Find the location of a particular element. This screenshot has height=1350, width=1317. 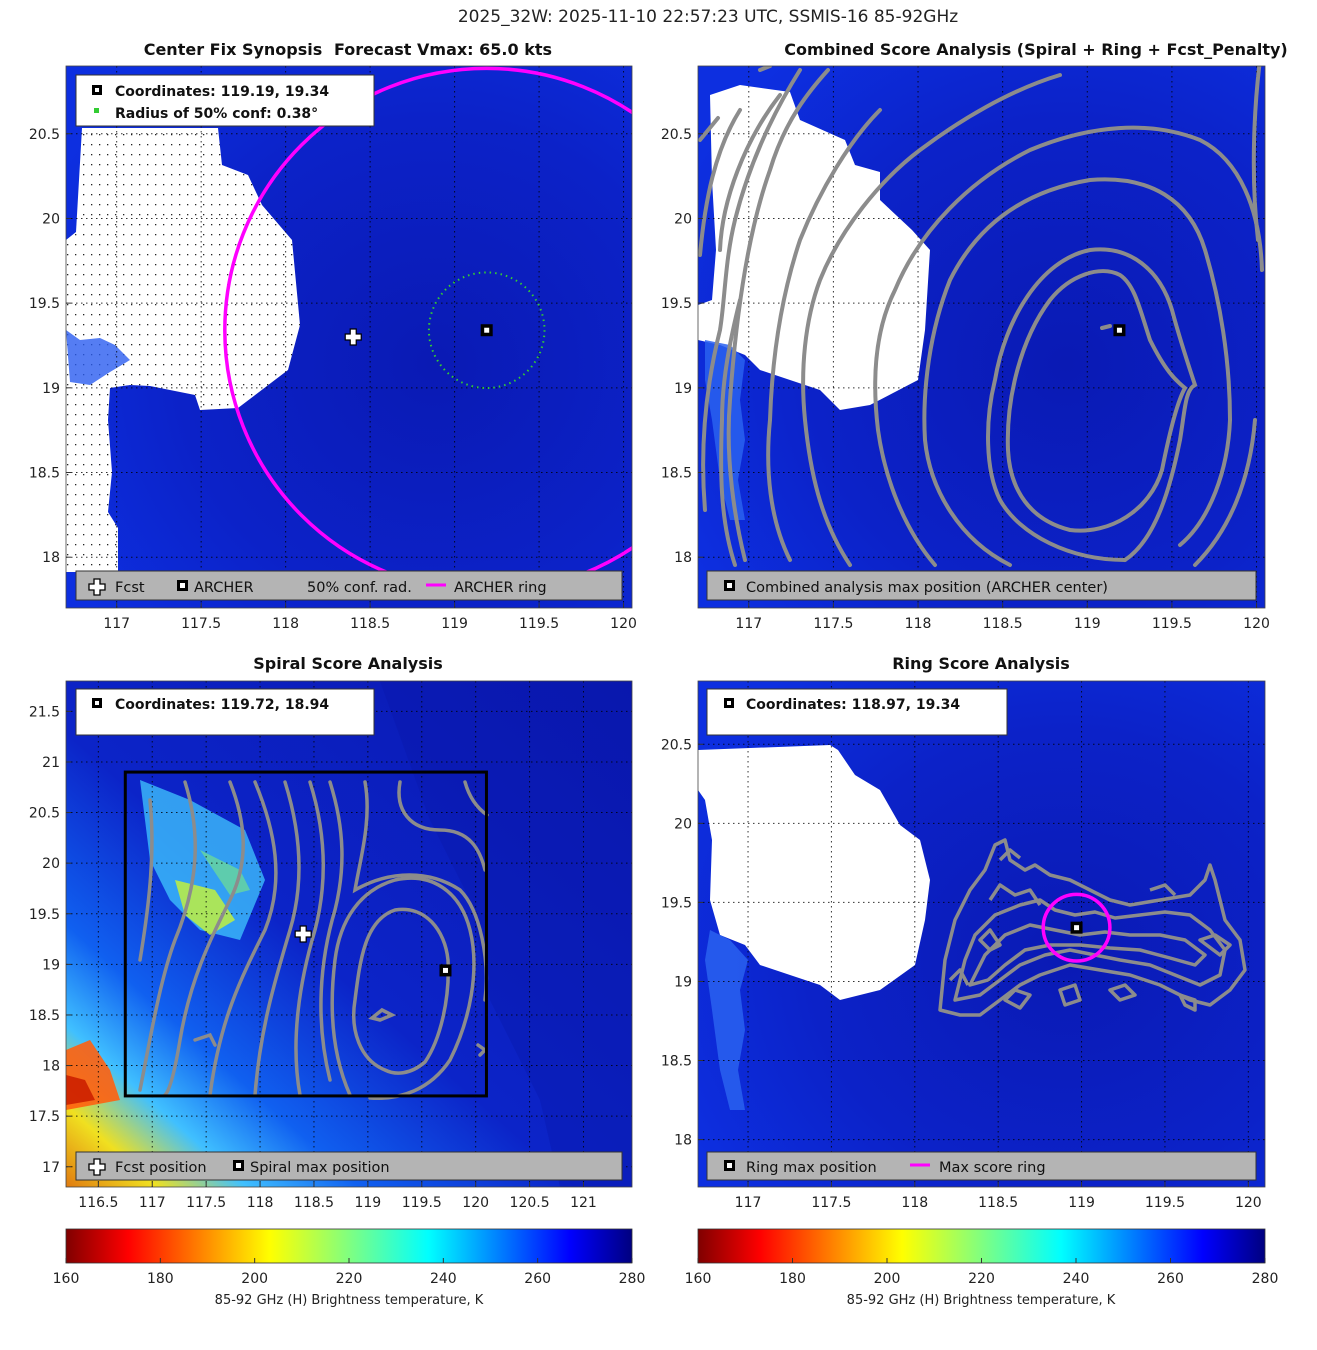

fcst-marker is located at coordinates (353, 337).